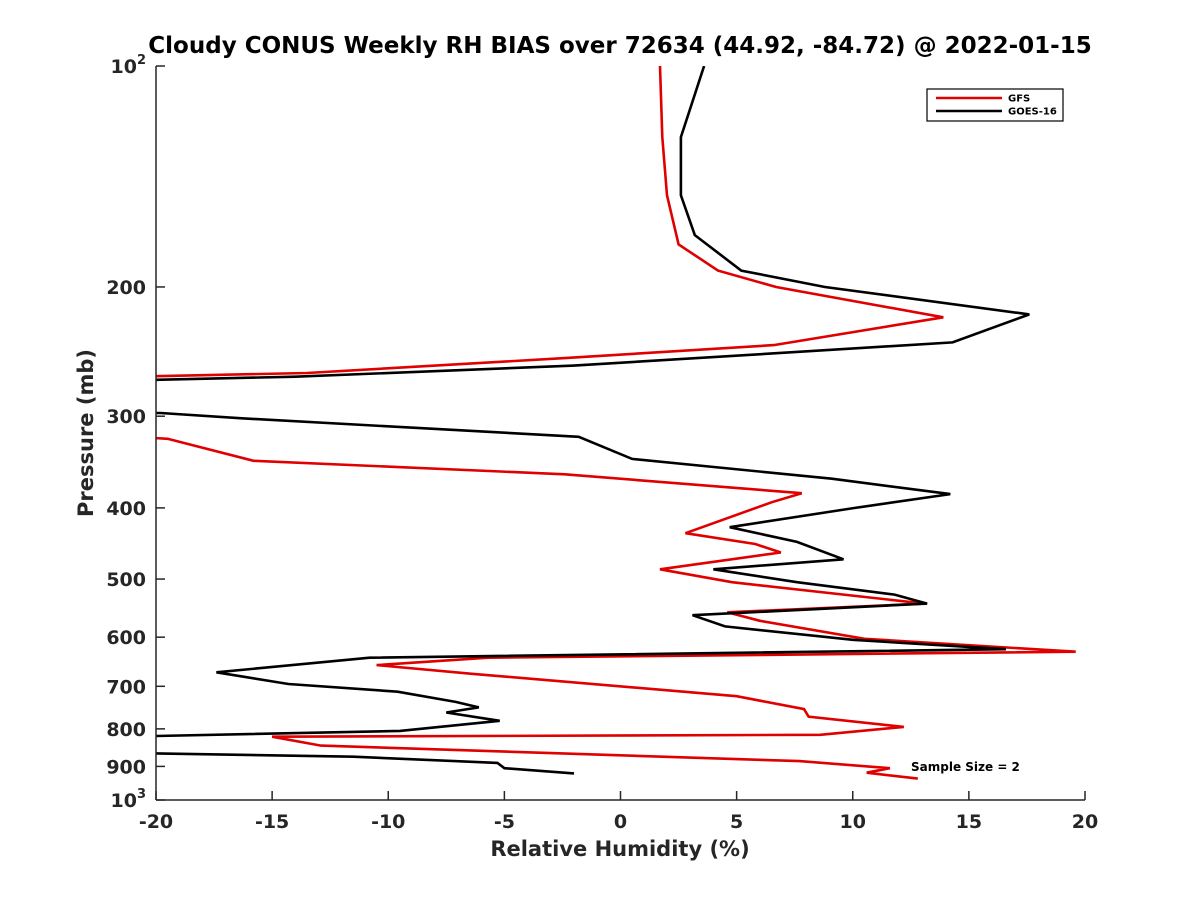 The height and width of the screenshot is (900, 1200). I want to click on y-tick-label: 400, so click(126, 509).